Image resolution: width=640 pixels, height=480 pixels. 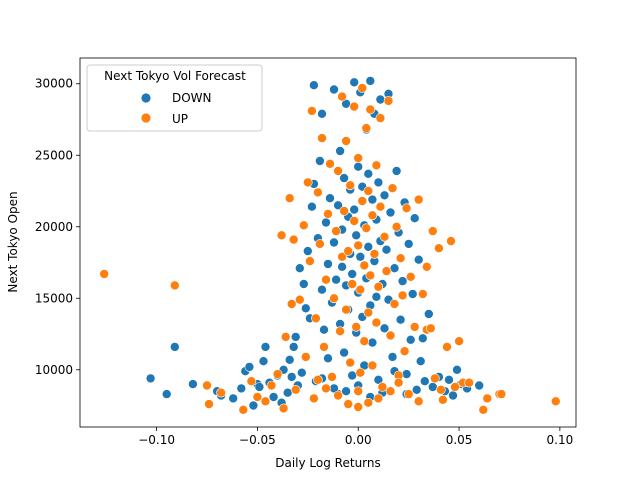 I want to click on legend-title: Next Tokyo Vol Forecast, so click(x=175, y=76).